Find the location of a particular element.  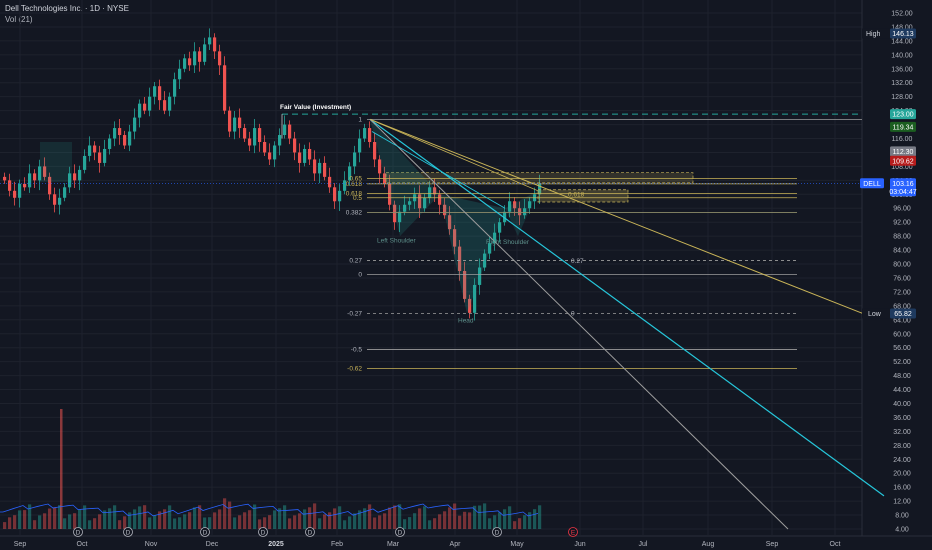

y-tick-label: 56.00 is located at coordinates (902, 348).